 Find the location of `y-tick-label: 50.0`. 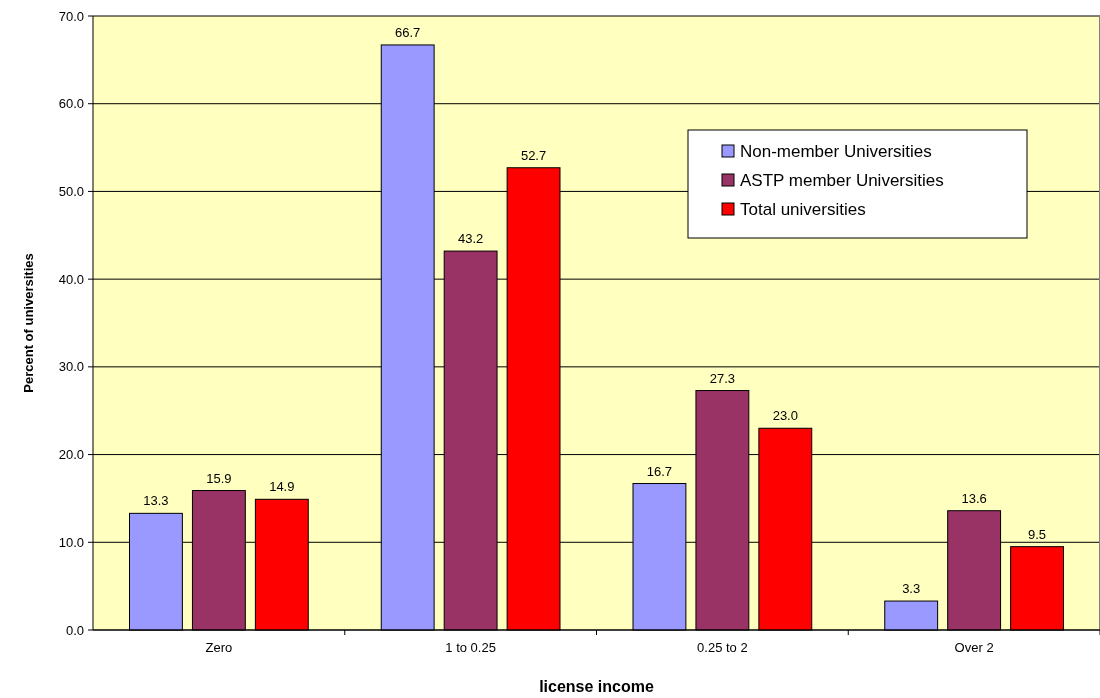

y-tick-label: 50.0 is located at coordinates (71, 191).